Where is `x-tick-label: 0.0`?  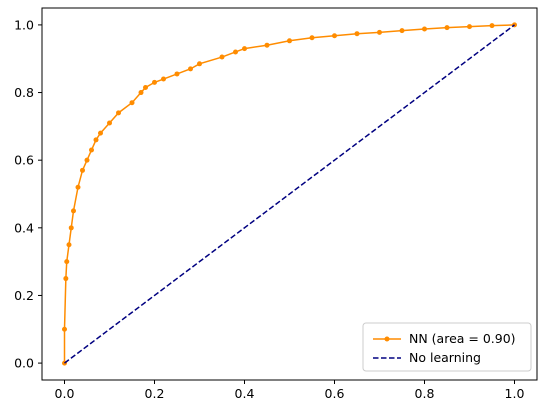 x-tick-label: 0.0 is located at coordinates (65, 393).